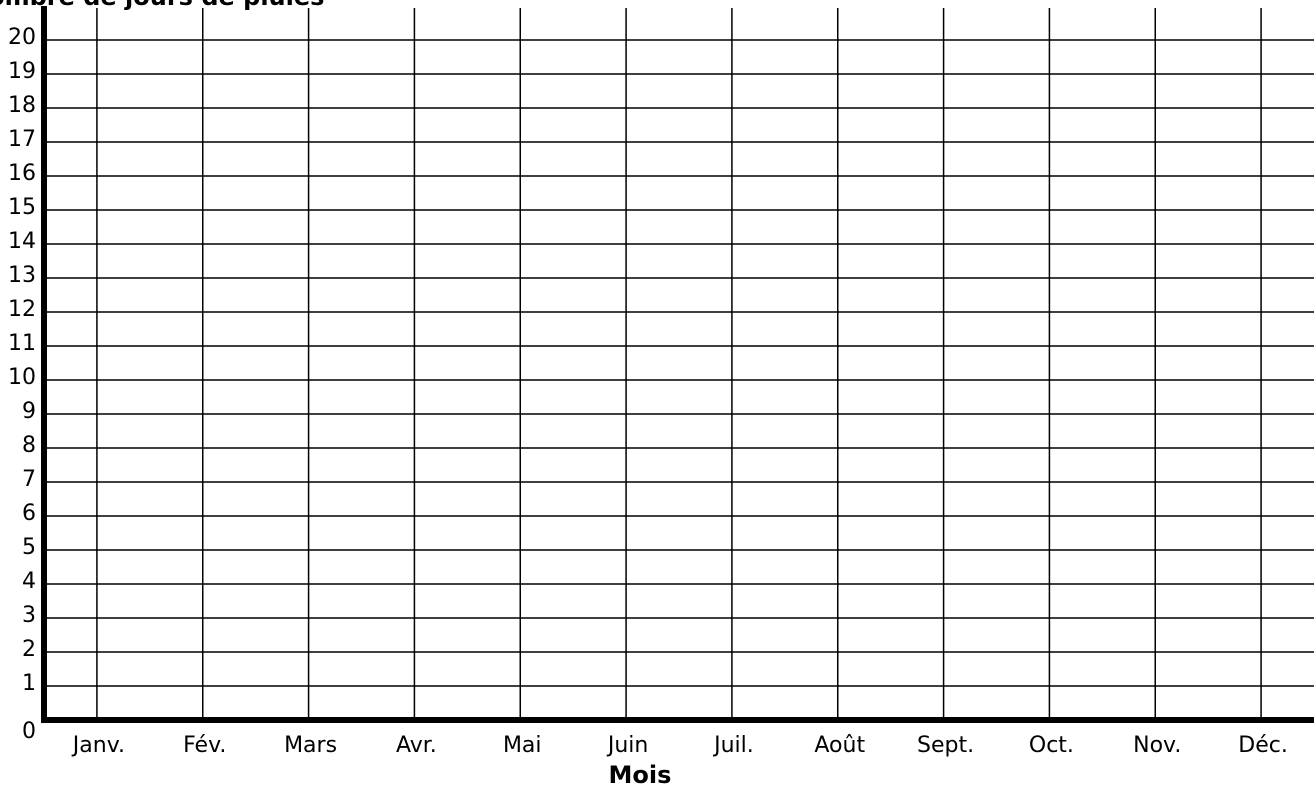  I want to click on y-tick-label: 11, so click(22, 343).